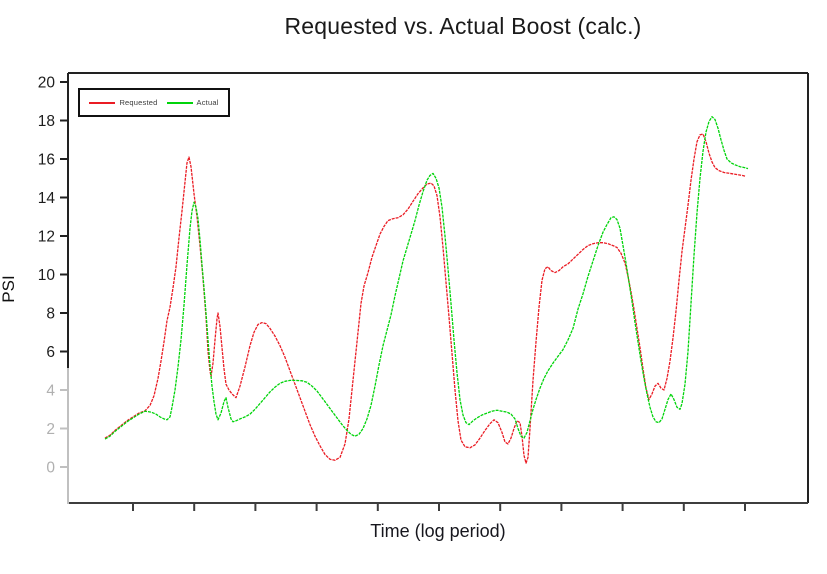  Describe the element at coordinates (46, 160) in the screenshot. I see `y-tick-label: 16` at that location.